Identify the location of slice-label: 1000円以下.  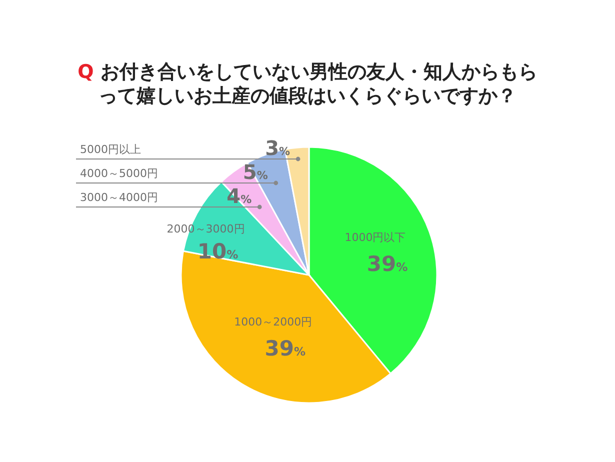
(375, 237).